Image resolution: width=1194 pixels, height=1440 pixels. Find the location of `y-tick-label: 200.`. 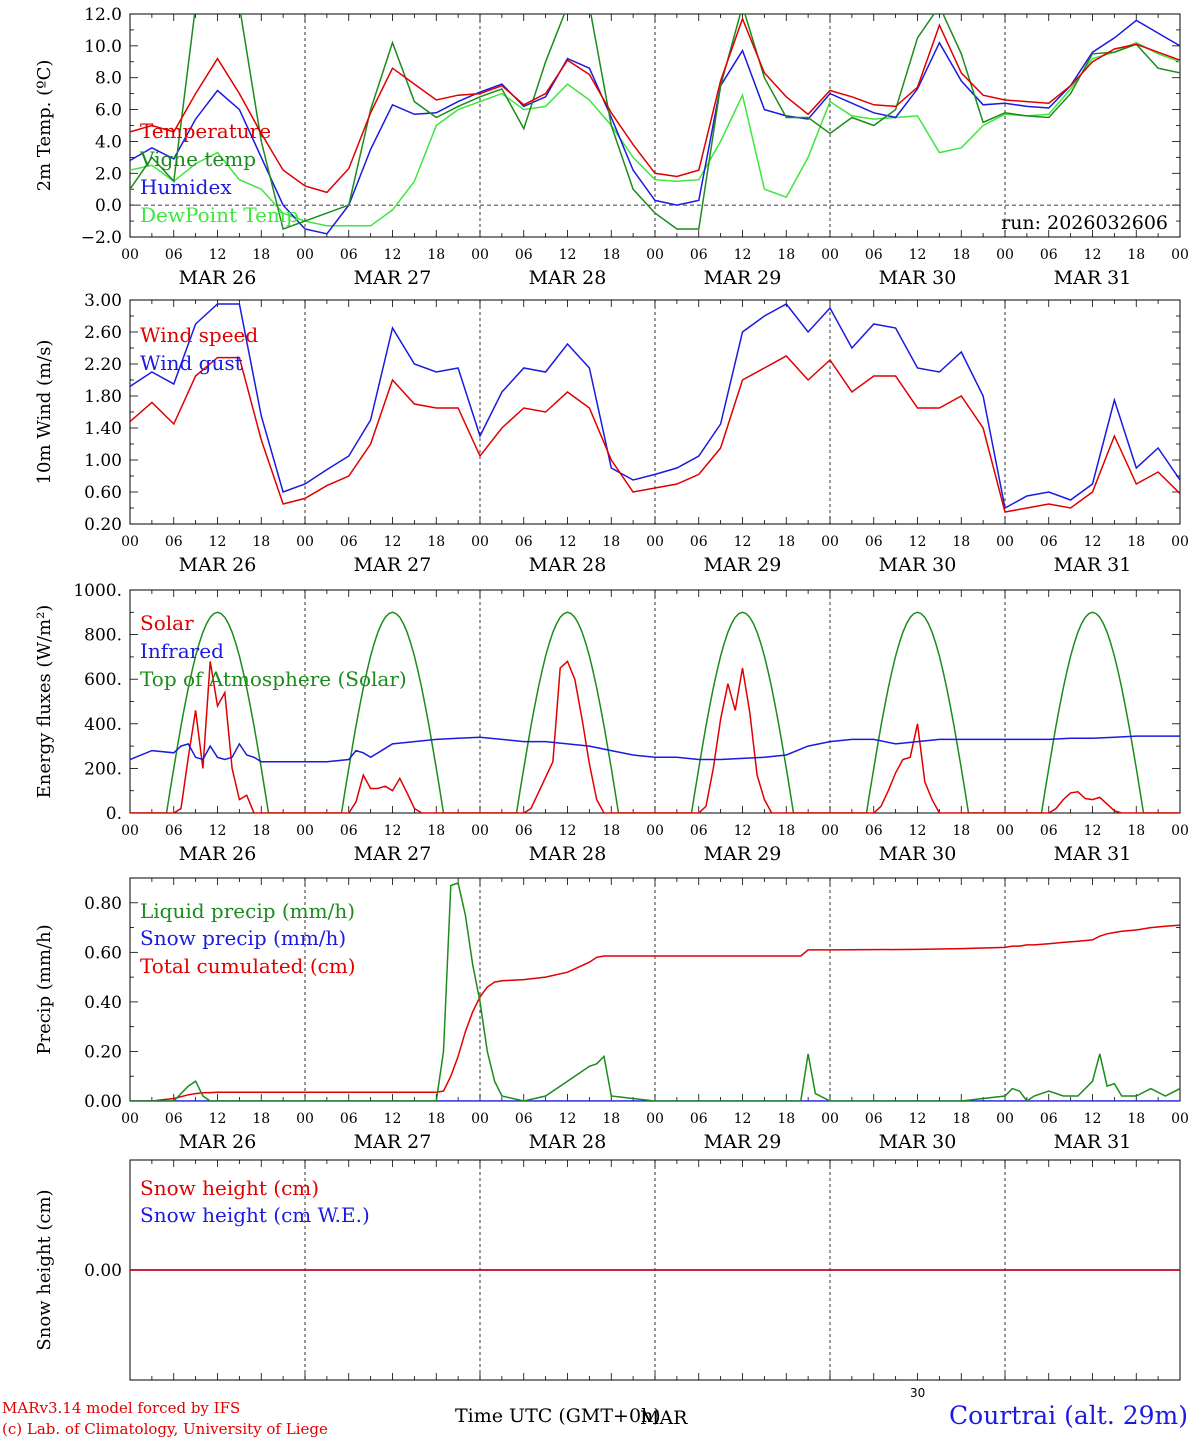

y-tick-label: 200. is located at coordinates (103, 769).